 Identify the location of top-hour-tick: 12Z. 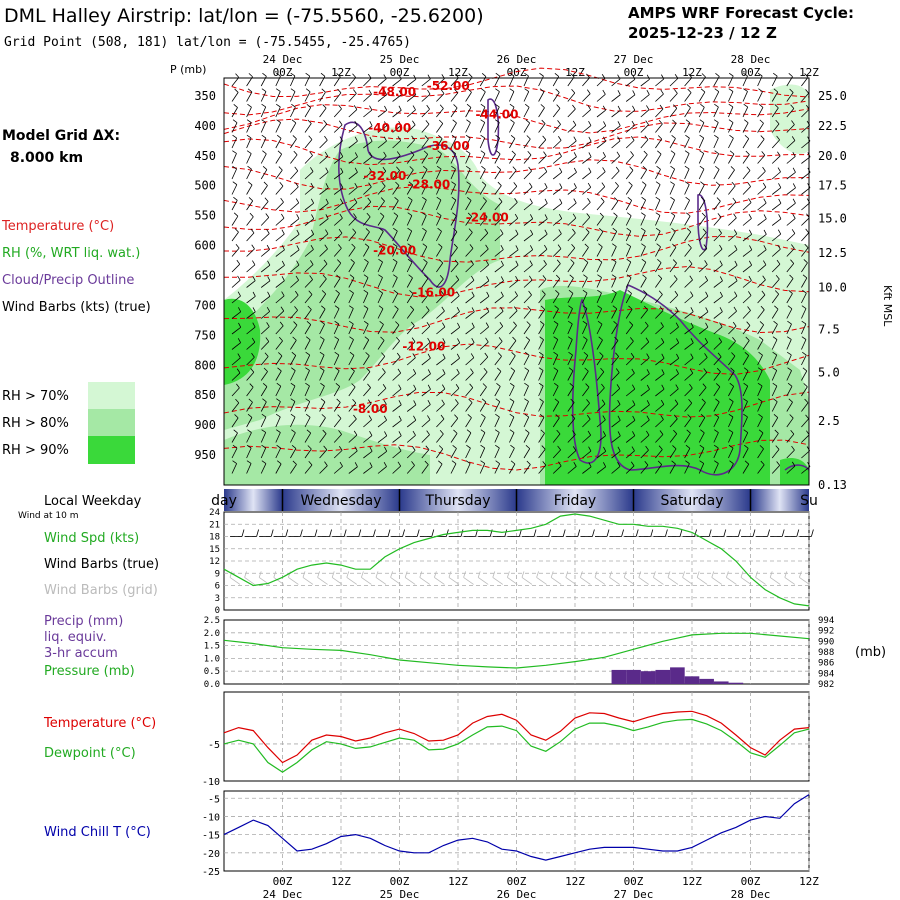
(692, 72).